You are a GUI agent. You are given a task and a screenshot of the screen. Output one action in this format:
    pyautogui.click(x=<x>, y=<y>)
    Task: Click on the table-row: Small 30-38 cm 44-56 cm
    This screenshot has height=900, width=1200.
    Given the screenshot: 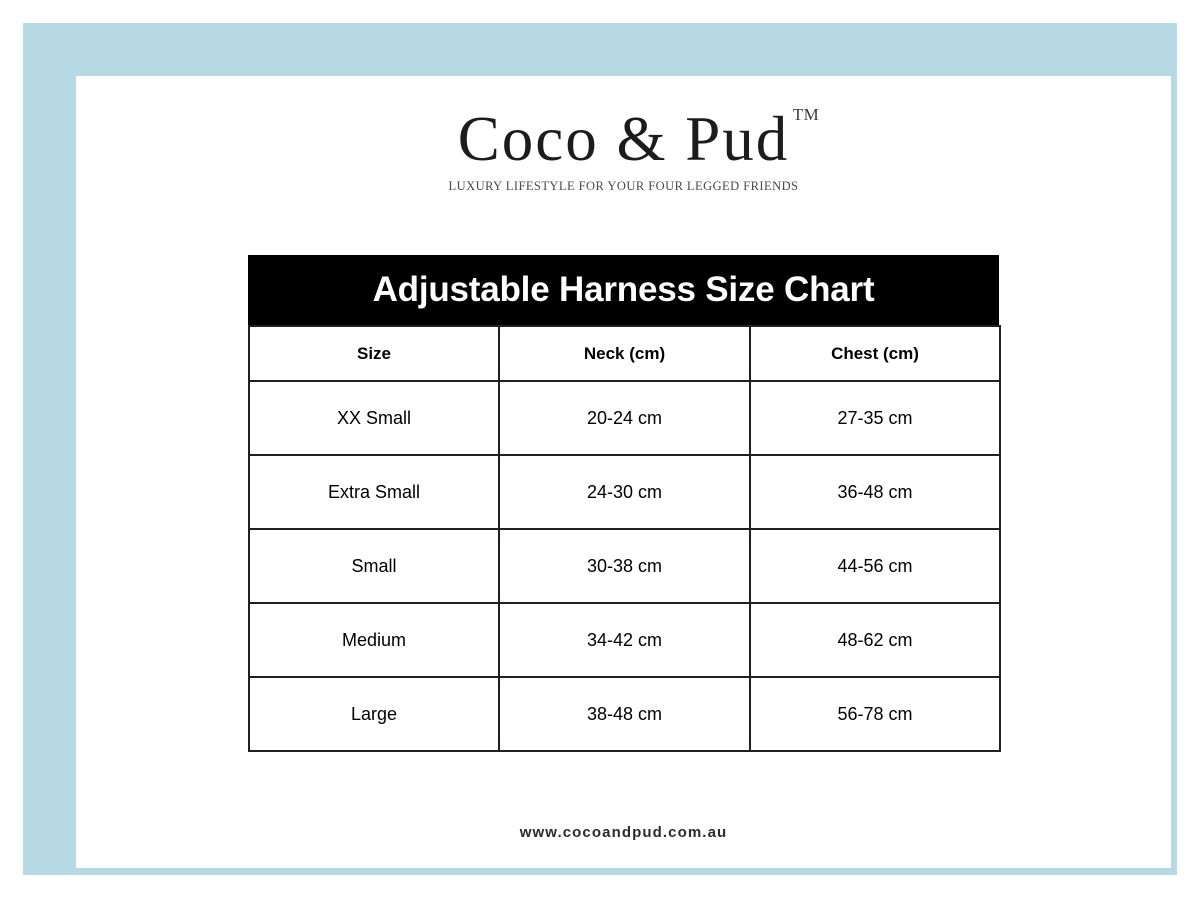 What is the action you would take?
    pyautogui.click(x=624, y=566)
    